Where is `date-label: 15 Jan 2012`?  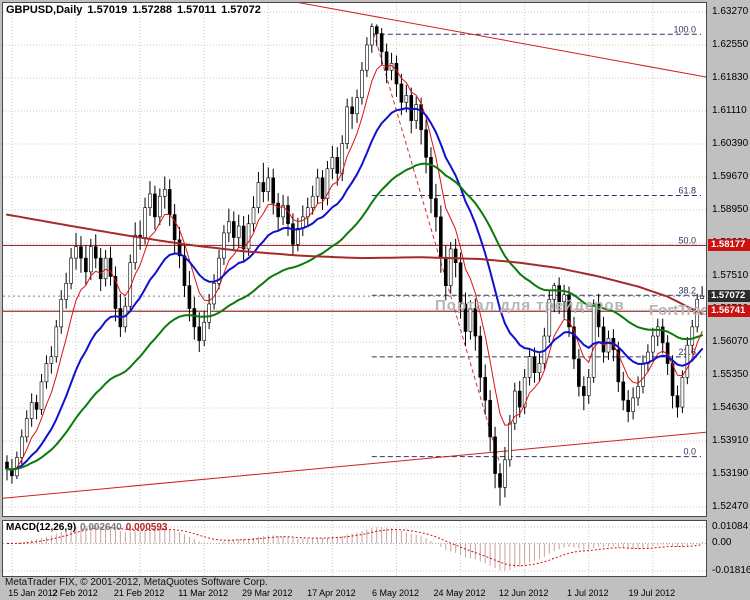 date-label: 15 Jan 2012 is located at coordinates (33, 593).